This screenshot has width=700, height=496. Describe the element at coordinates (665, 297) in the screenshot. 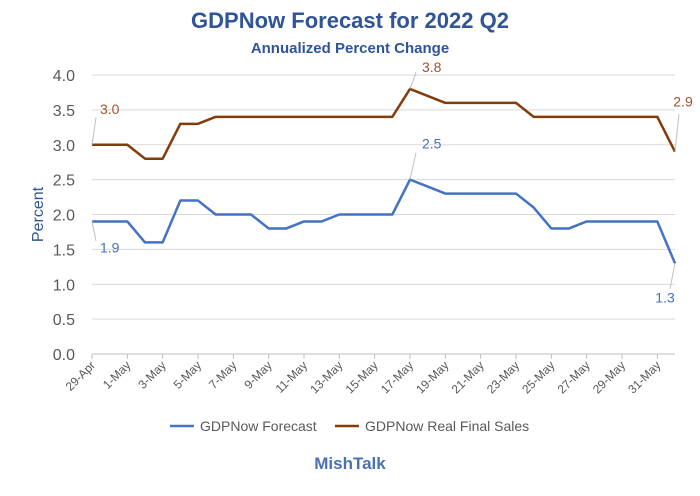

I see `data-label: 1.3` at that location.